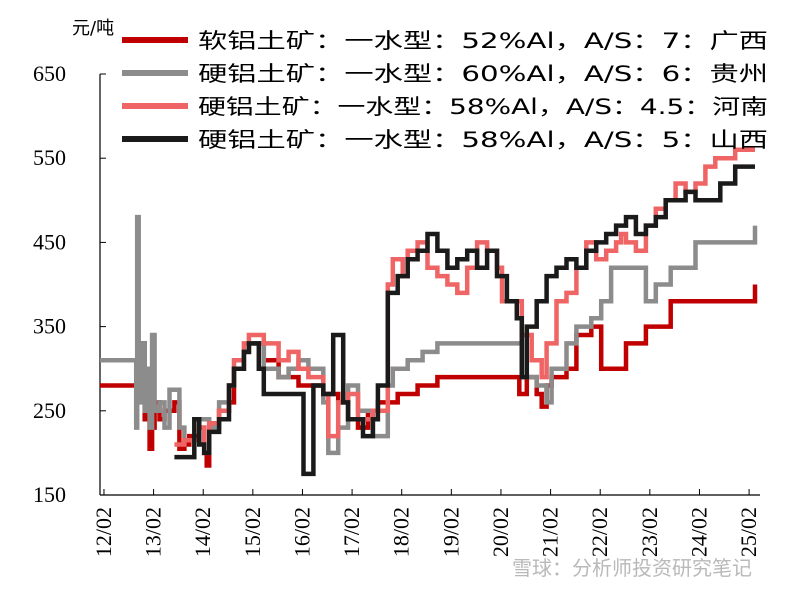 This screenshot has height=593, width=800. What do you see at coordinates (483, 107) in the screenshot?
I see `legend-label-3: 硬铝土矿：一水型：58%Al，A/S：4.5：河南` at bounding box center [483, 107].